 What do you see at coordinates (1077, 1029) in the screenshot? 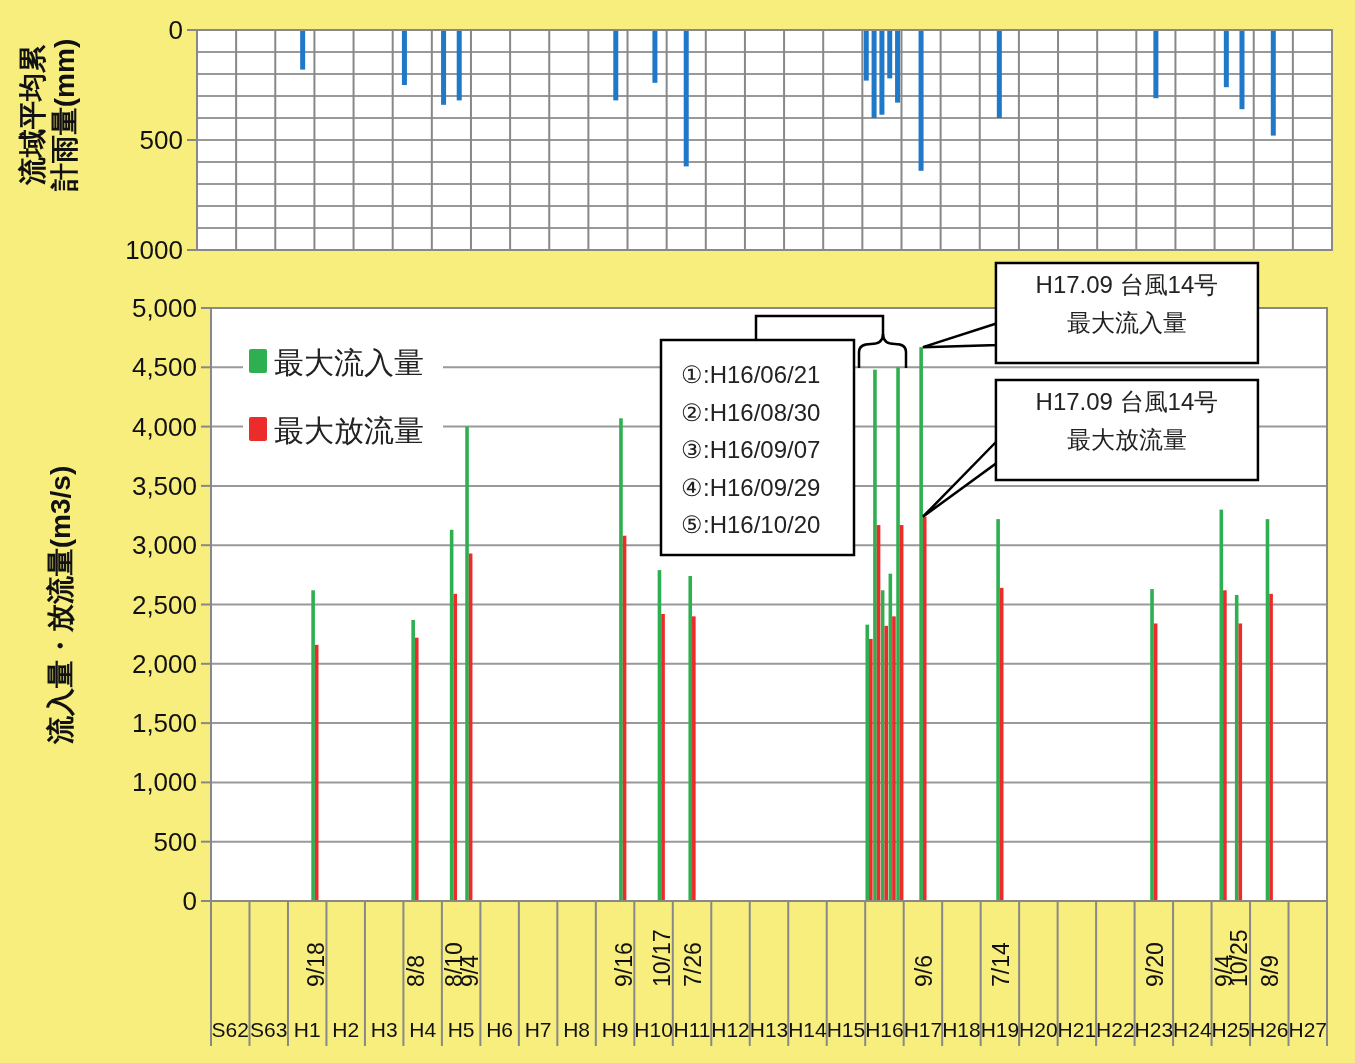
I see `text: H21` at bounding box center [1077, 1029].